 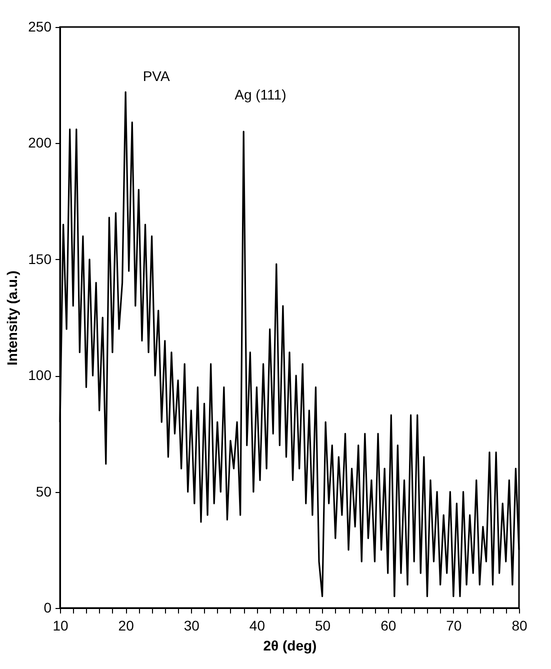 What do you see at coordinates (40, 375) in the screenshot?
I see `y-tick-label: 100` at bounding box center [40, 375].